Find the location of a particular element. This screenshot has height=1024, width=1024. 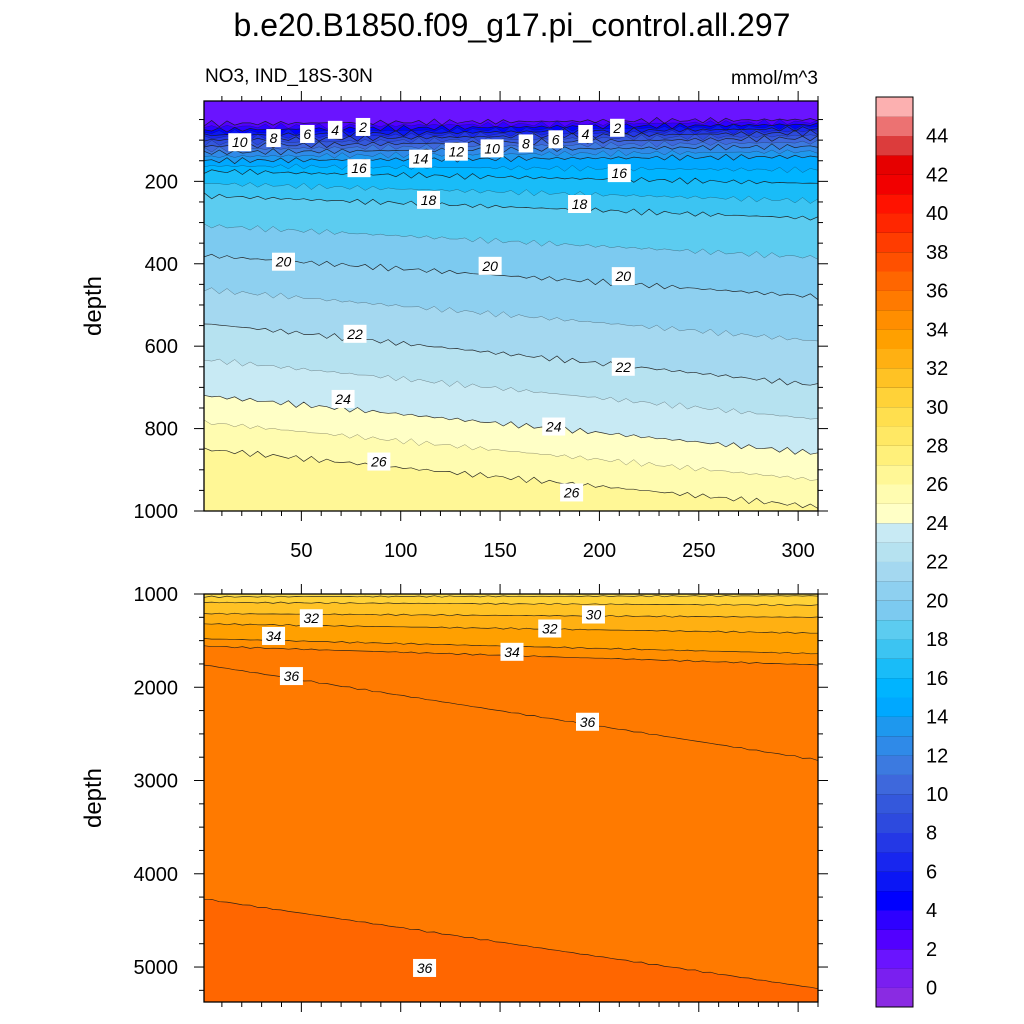

contour-label: 4 is located at coordinates (335, 129).